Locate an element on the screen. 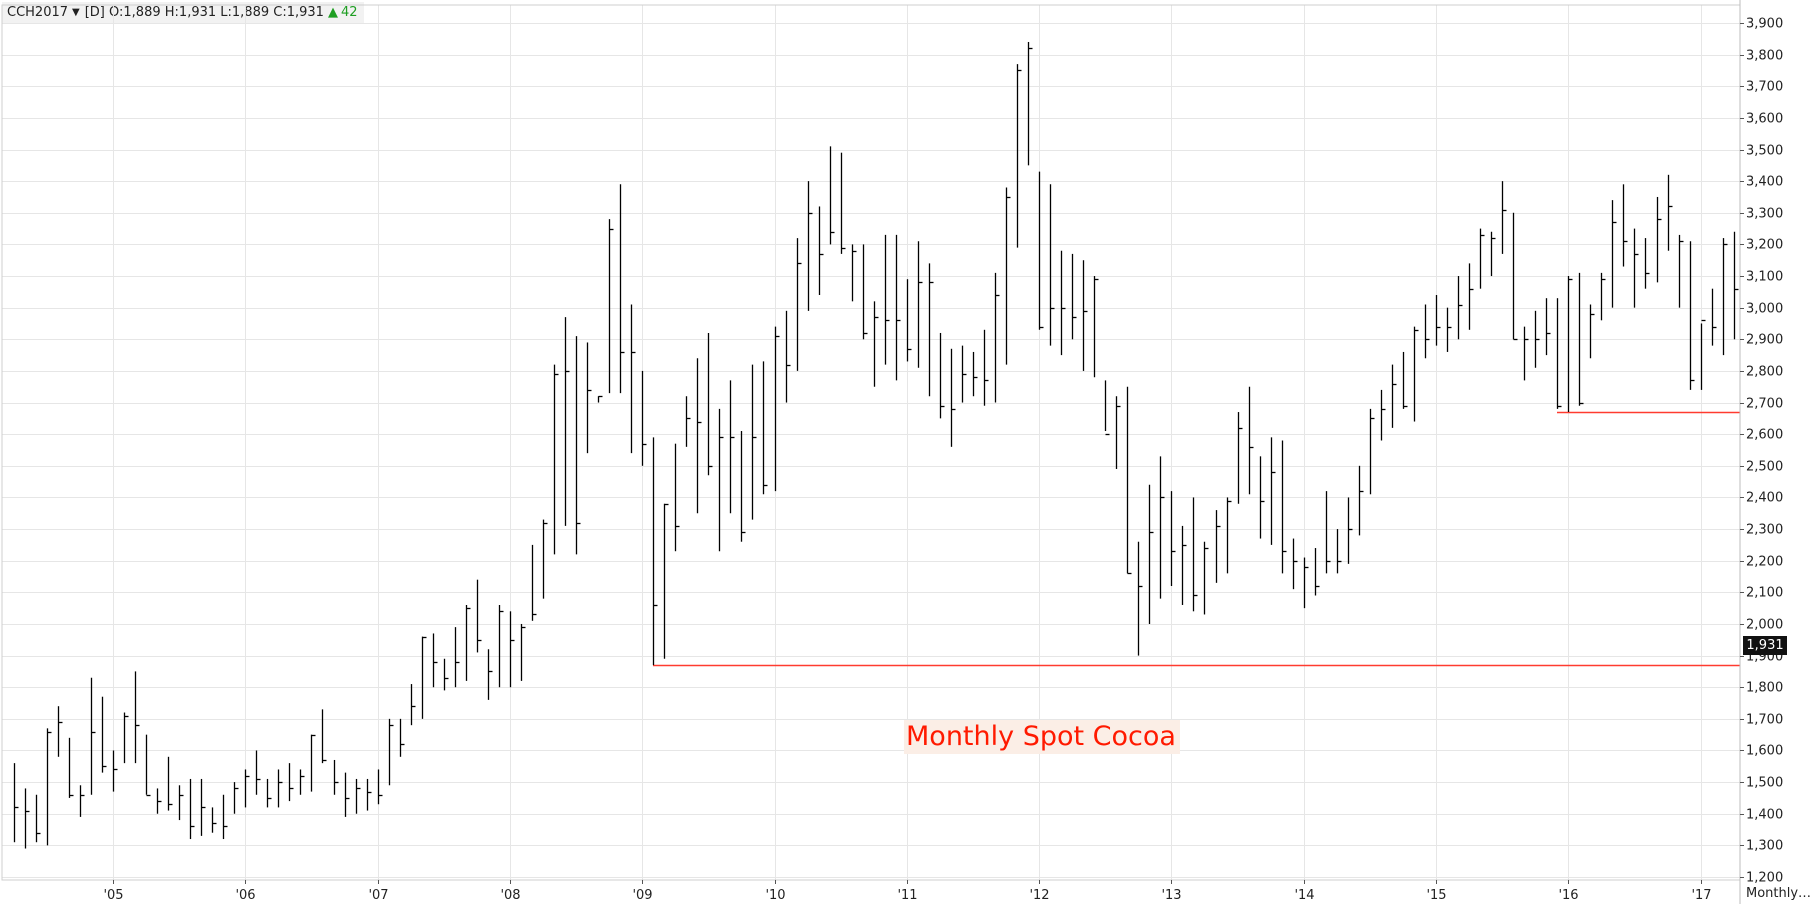 Image resolution: width=1817 pixels, height=904 pixels. y-tick-label: 2,400 is located at coordinates (1764, 498).